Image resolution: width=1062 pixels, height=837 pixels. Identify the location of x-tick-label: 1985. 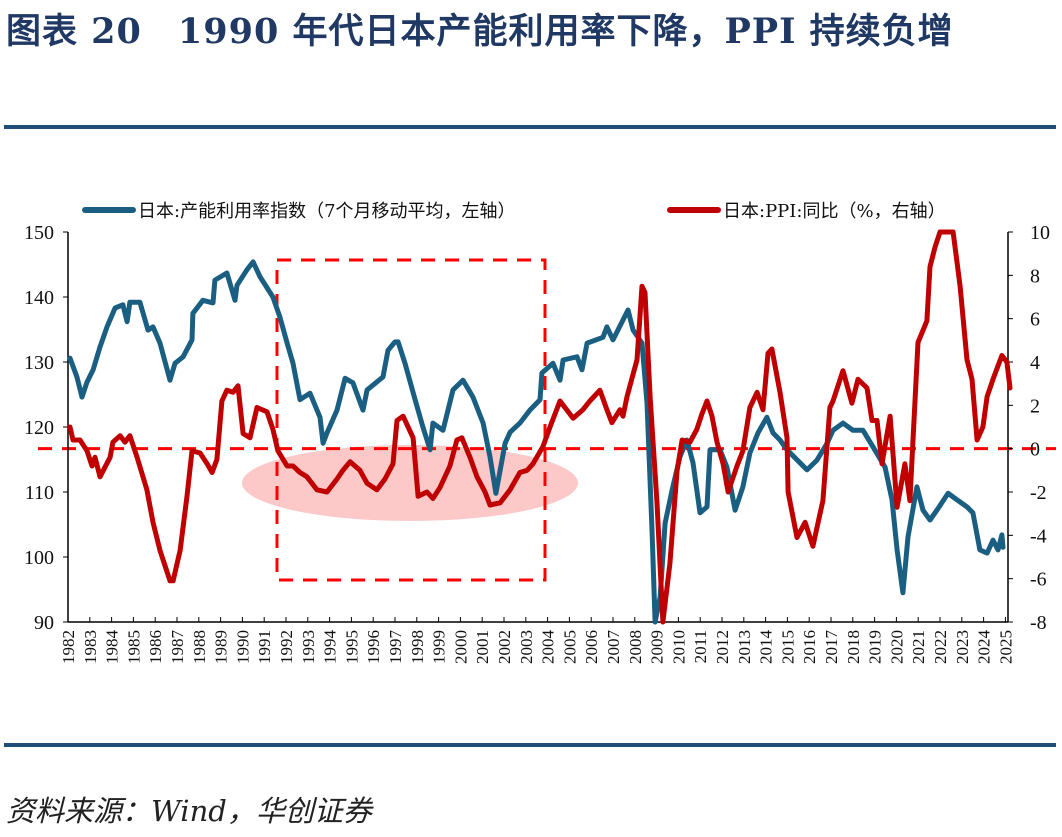
(133, 647).